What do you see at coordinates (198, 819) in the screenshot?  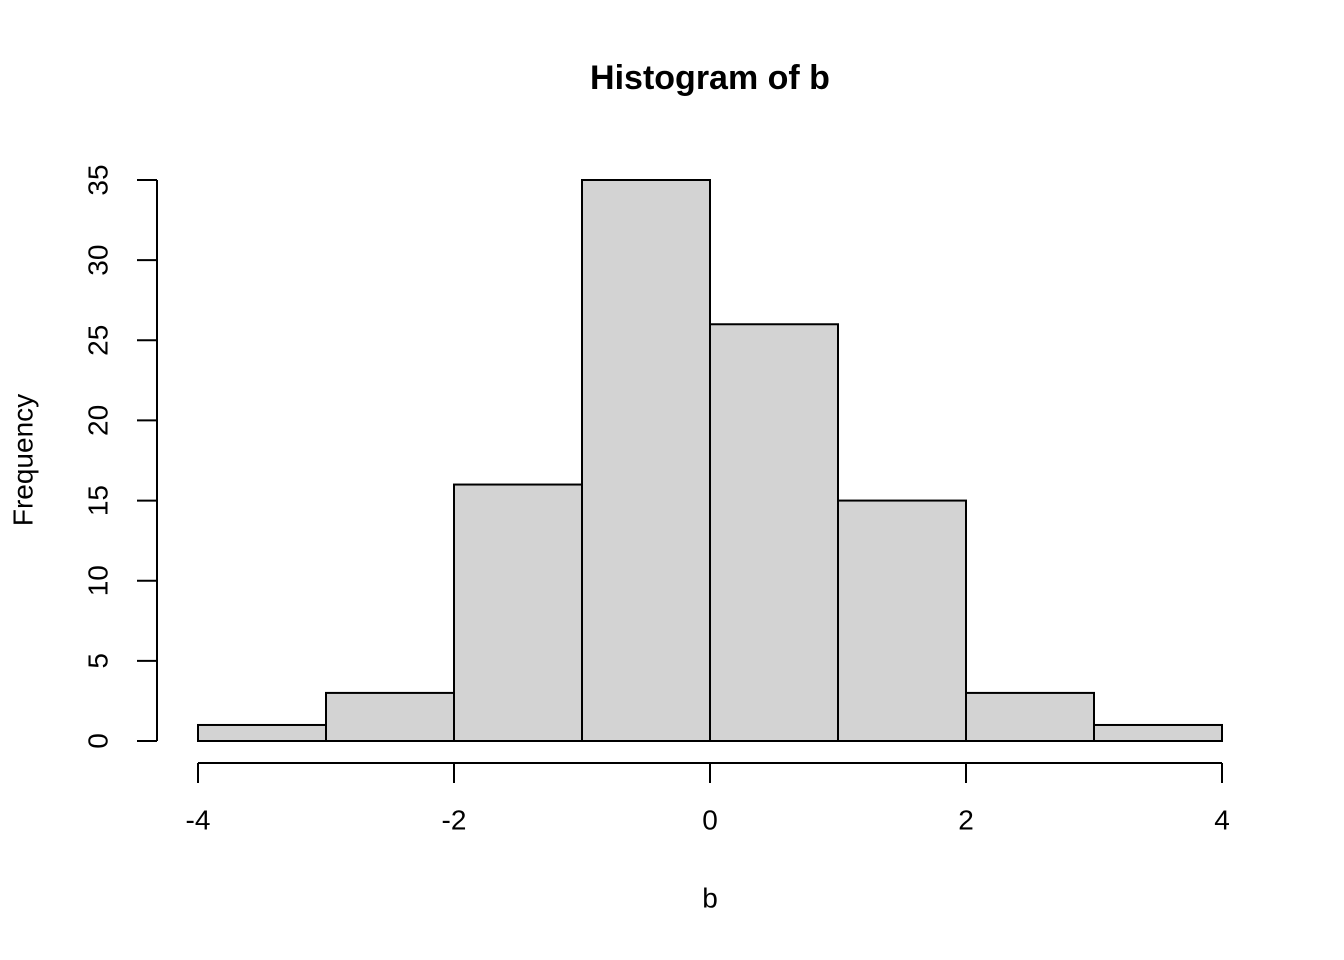 I see `x-tick-label: -4` at bounding box center [198, 819].